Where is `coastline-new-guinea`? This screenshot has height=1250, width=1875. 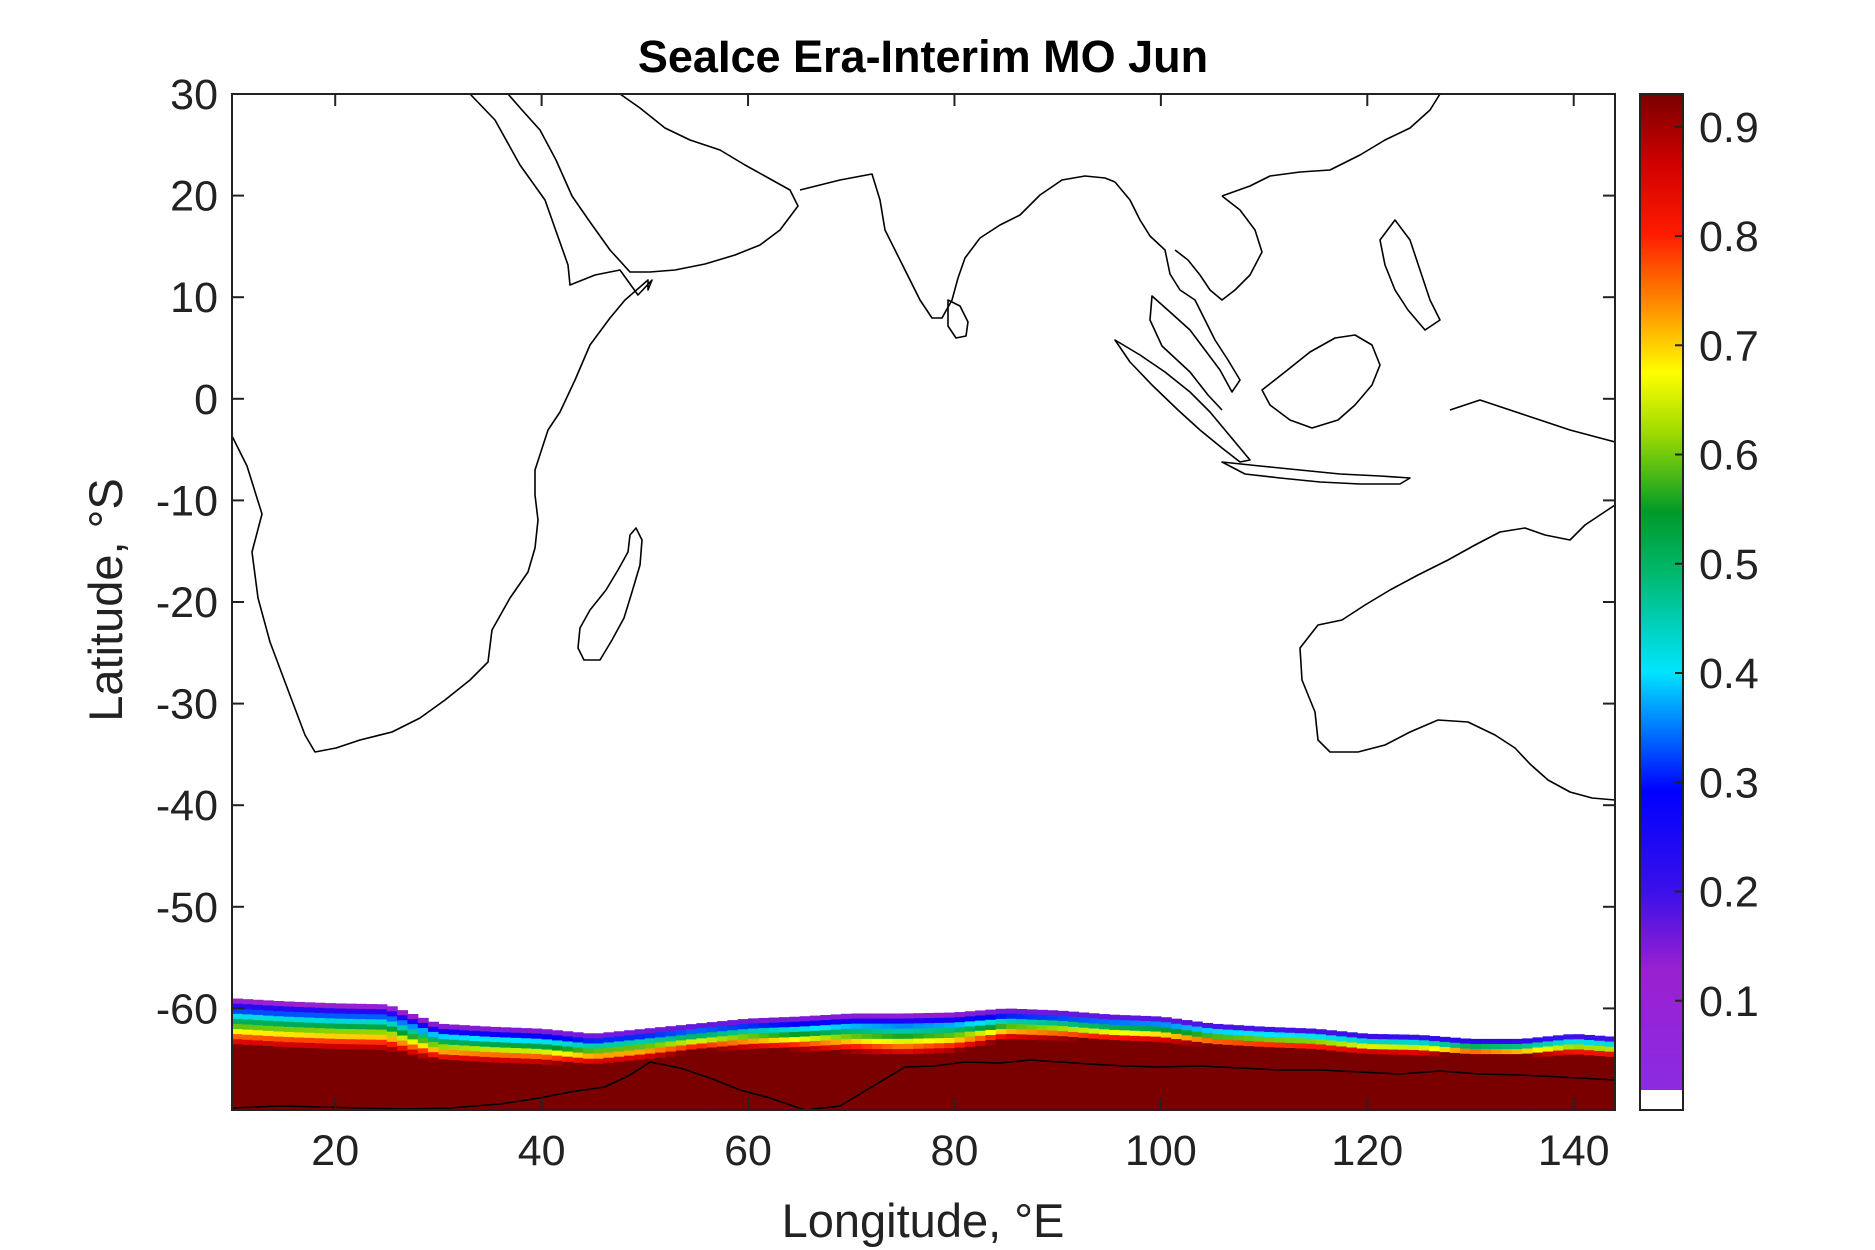 coastline-new-guinea is located at coordinates (1532, 421).